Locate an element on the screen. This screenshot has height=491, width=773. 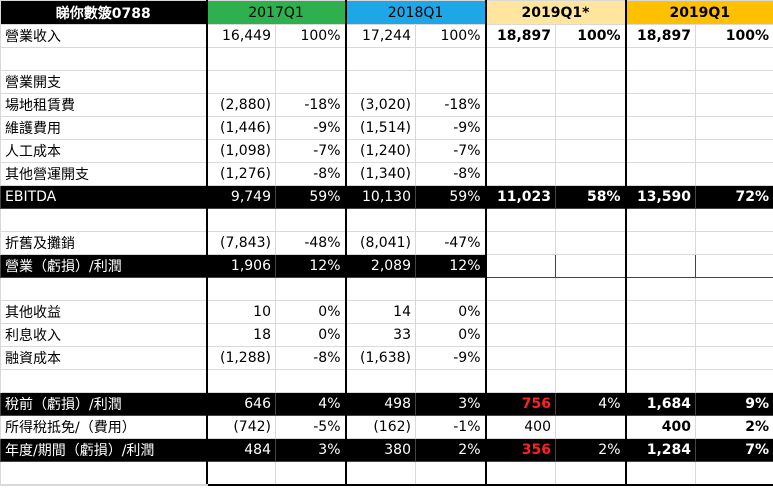
cell: 1,906 is located at coordinates (241, 266).